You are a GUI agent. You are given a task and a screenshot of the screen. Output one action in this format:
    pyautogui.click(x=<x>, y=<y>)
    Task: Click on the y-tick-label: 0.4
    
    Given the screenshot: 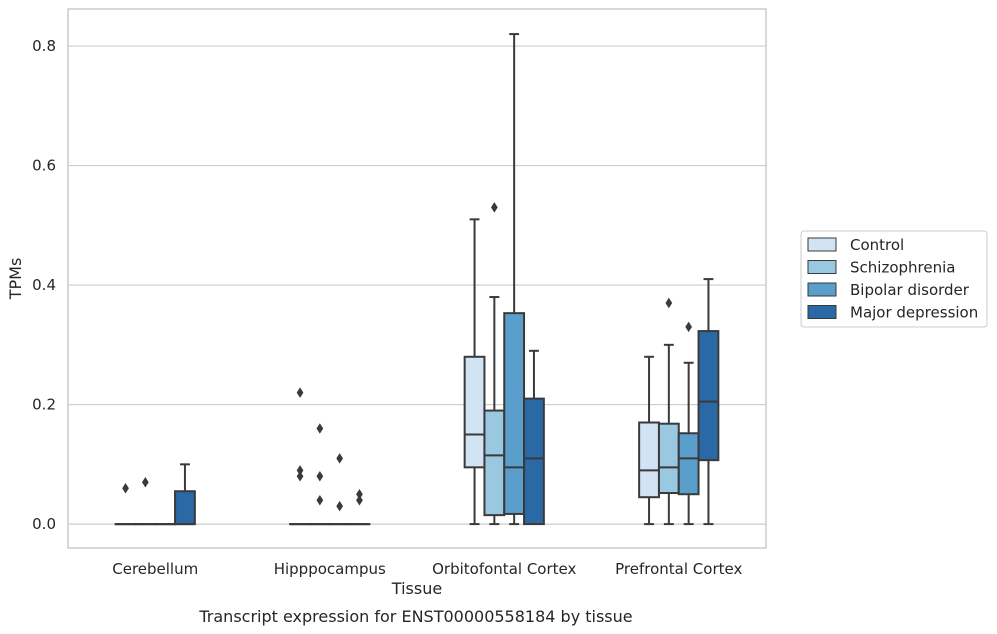 What is the action you would take?
    pyautogui.click(x=44, y=285)
    